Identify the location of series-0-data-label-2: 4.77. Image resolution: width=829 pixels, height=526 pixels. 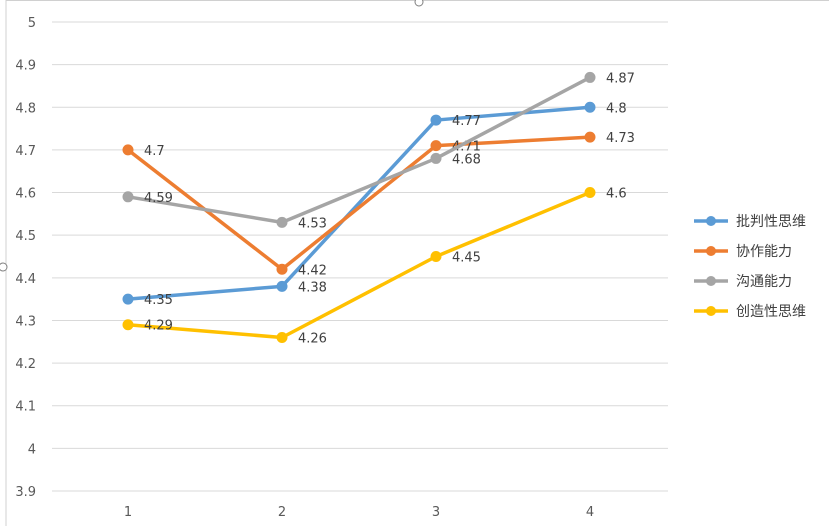
(466, 121).